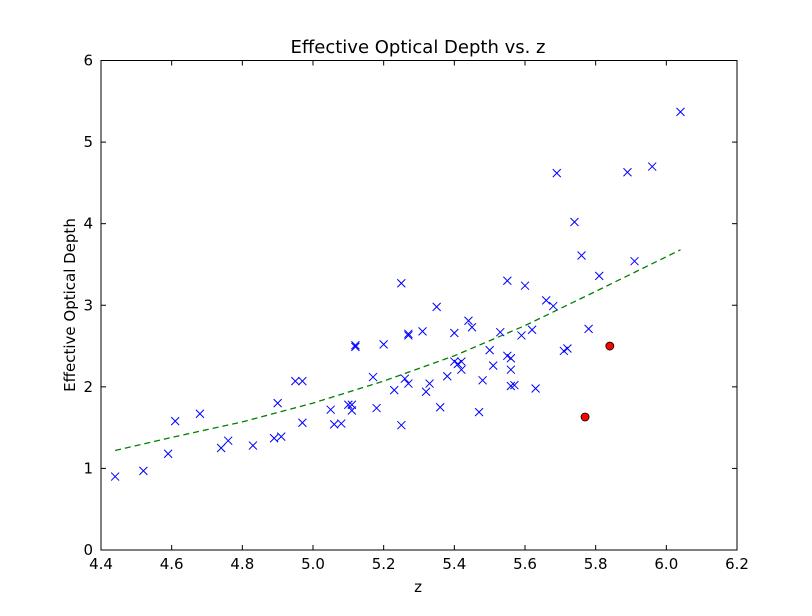 The image size is (812, 616). What do you see at coordinates (737, 564) in the screenshot?
I see `x-tick-label: 6.2` at bounding box center [737, 564].